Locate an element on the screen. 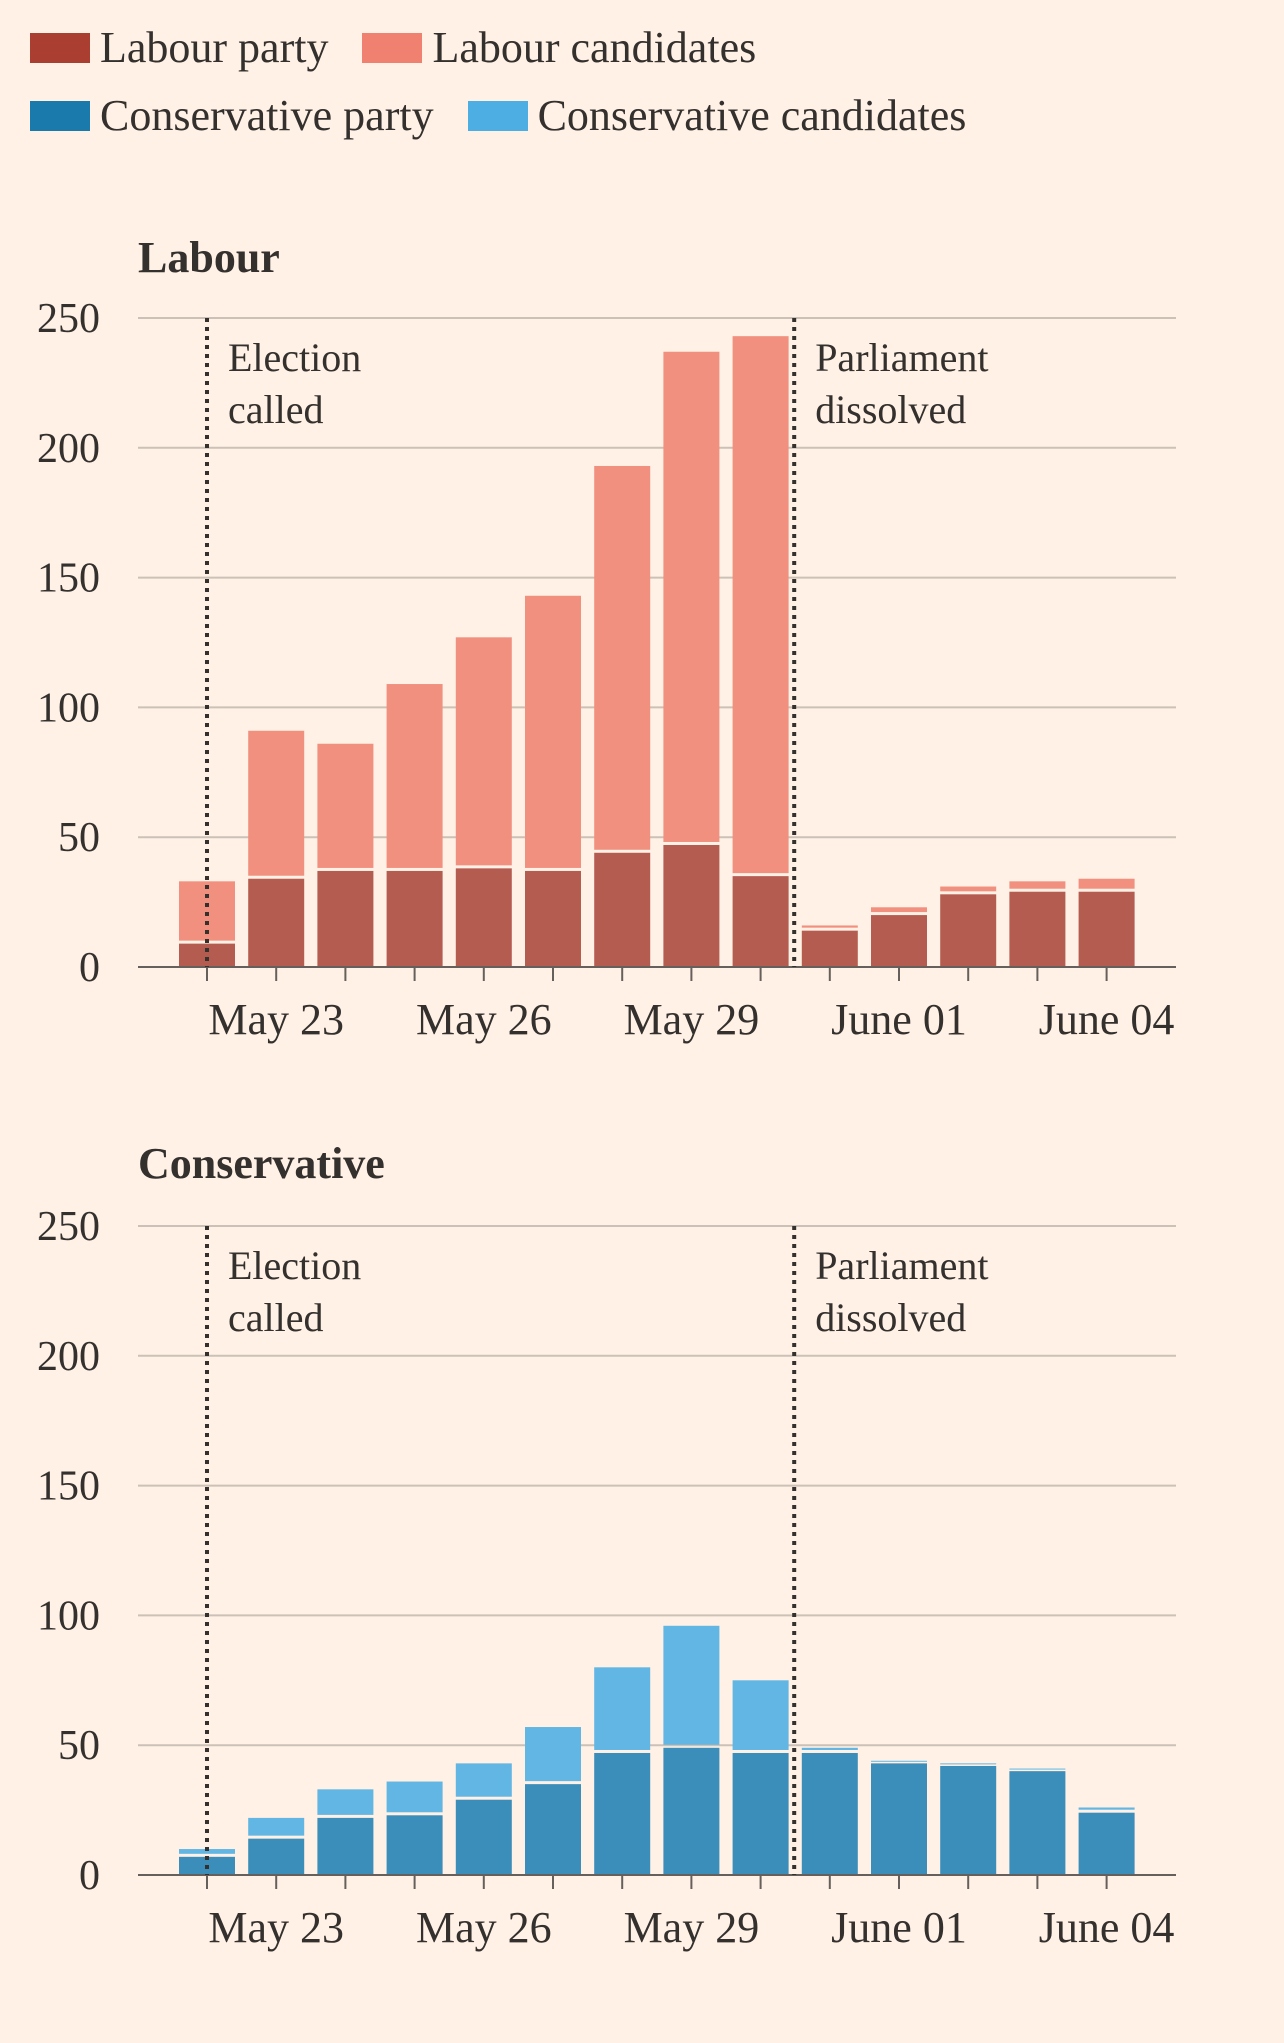 The width and height of the screenshot is (1284, 2043). legend-entry-conservative-party: Conservative party is located at coordinates (232, 116).